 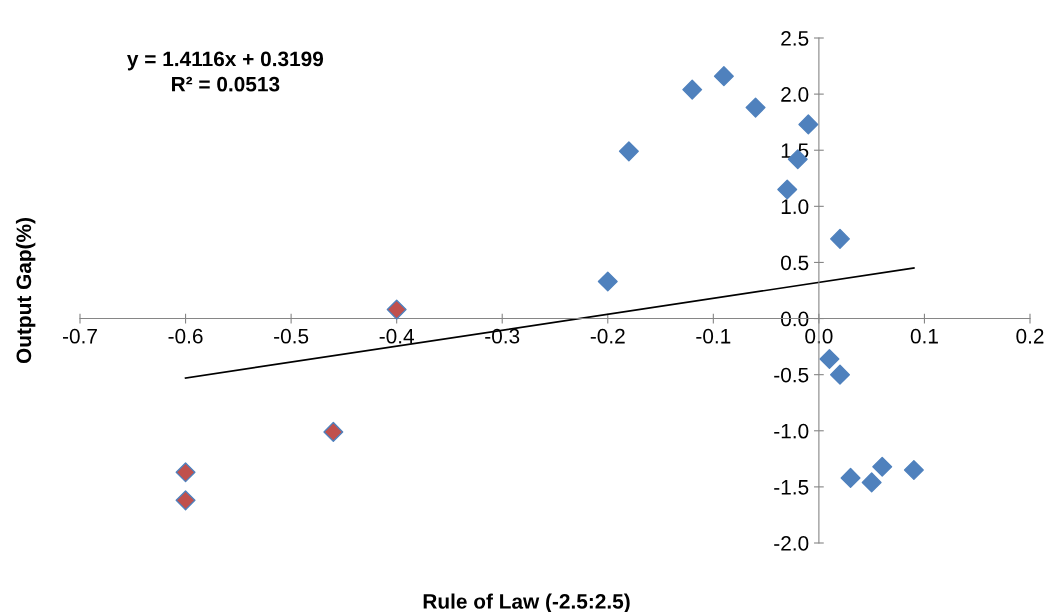 I want to click on y-tick-label: 2.0, so click(x=795, y=94).